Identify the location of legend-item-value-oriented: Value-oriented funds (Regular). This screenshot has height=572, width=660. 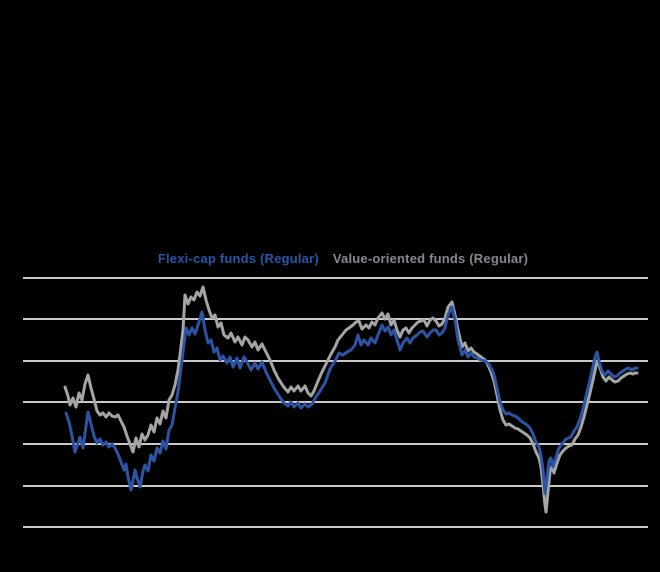
(430, 258).